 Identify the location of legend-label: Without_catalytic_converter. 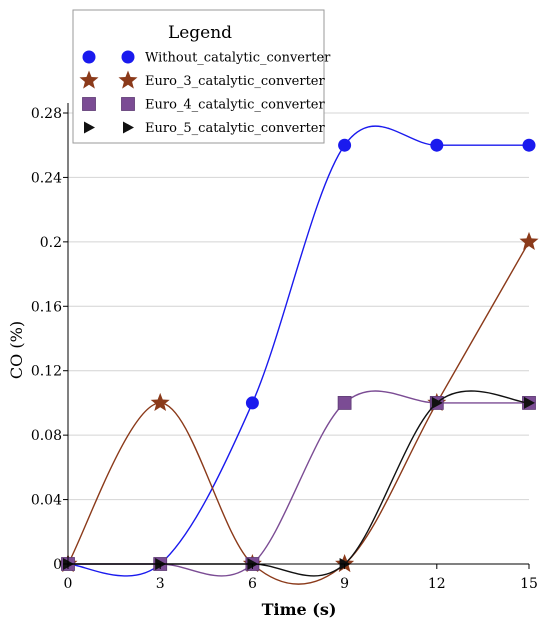
(238, 58).